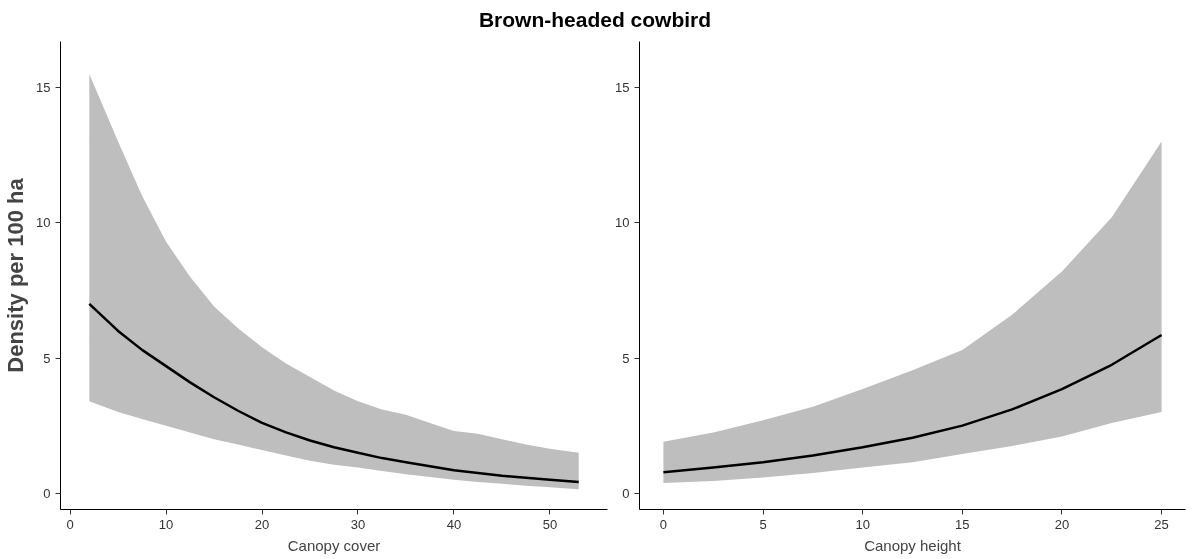 This screenshot has height=559, width=1196. Describe the element at coordinates (358, 524) in the screenshot. I see `x-tick-label: 30` at that location.